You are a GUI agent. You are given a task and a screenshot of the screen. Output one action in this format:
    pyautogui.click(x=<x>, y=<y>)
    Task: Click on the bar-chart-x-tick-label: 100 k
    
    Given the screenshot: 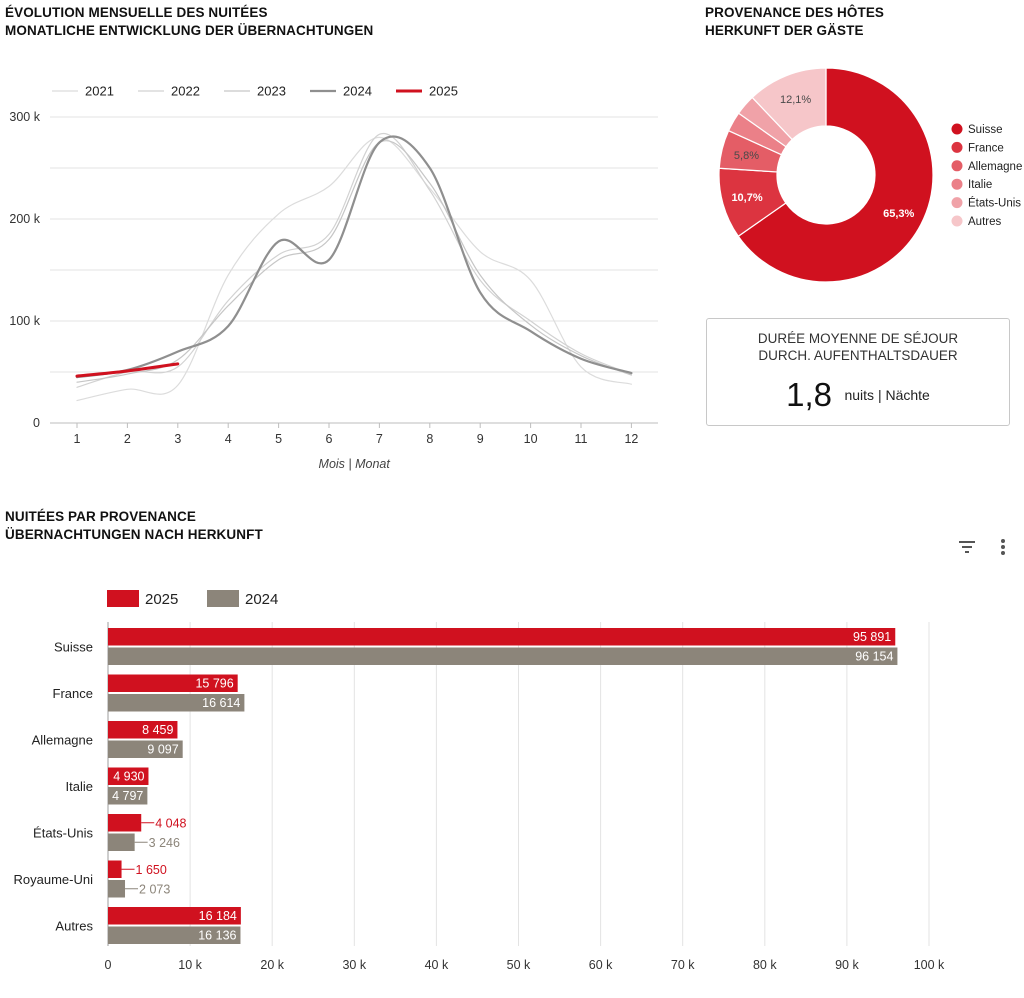 What is the action you would take?
    pyautogui.click(x=929, y=965)
    